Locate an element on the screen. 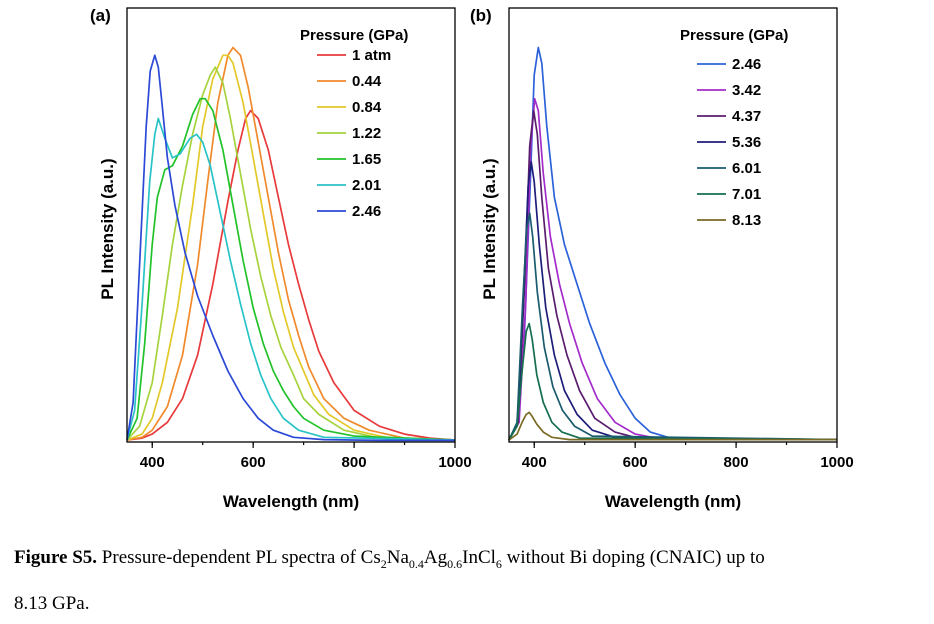 The width and height of the screenshot is (934, 624). panel-label: (a) is located at coordinates (100, 15).